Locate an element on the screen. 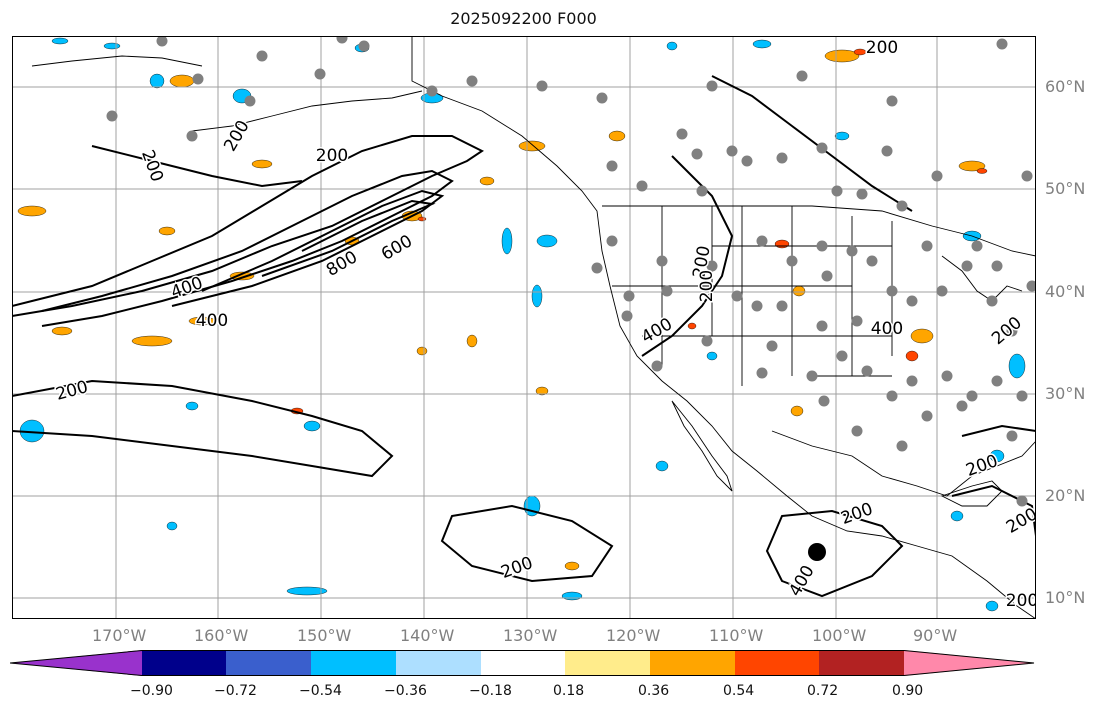  lon-label: 130°W is located at coordinates (530, 635).